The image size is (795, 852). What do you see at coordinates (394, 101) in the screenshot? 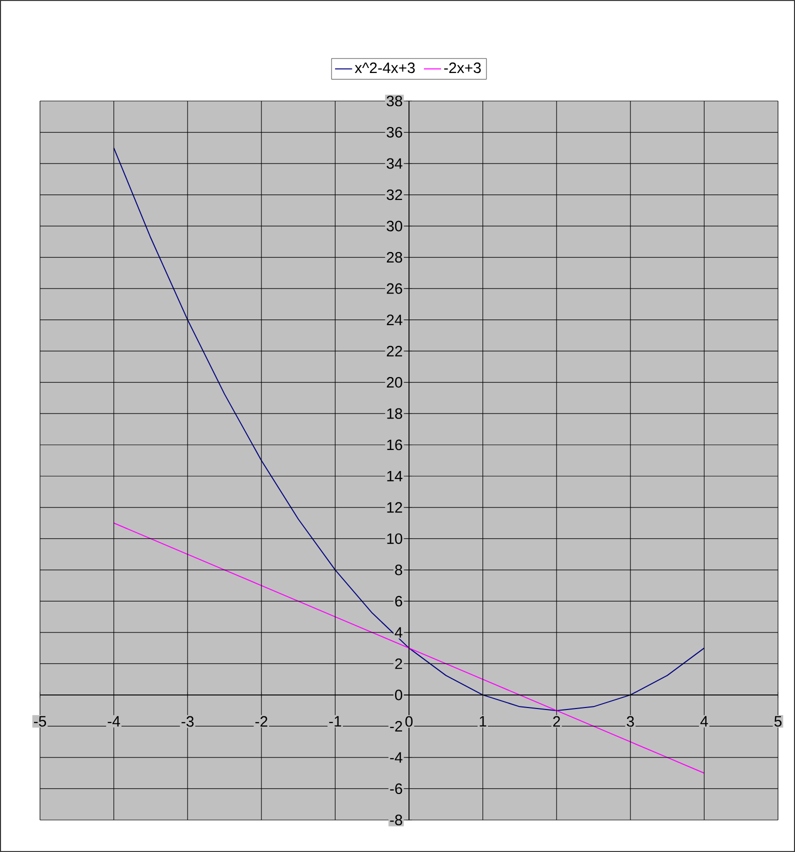
I see `y-tick-label: 38` at bounding box center [394, 101].